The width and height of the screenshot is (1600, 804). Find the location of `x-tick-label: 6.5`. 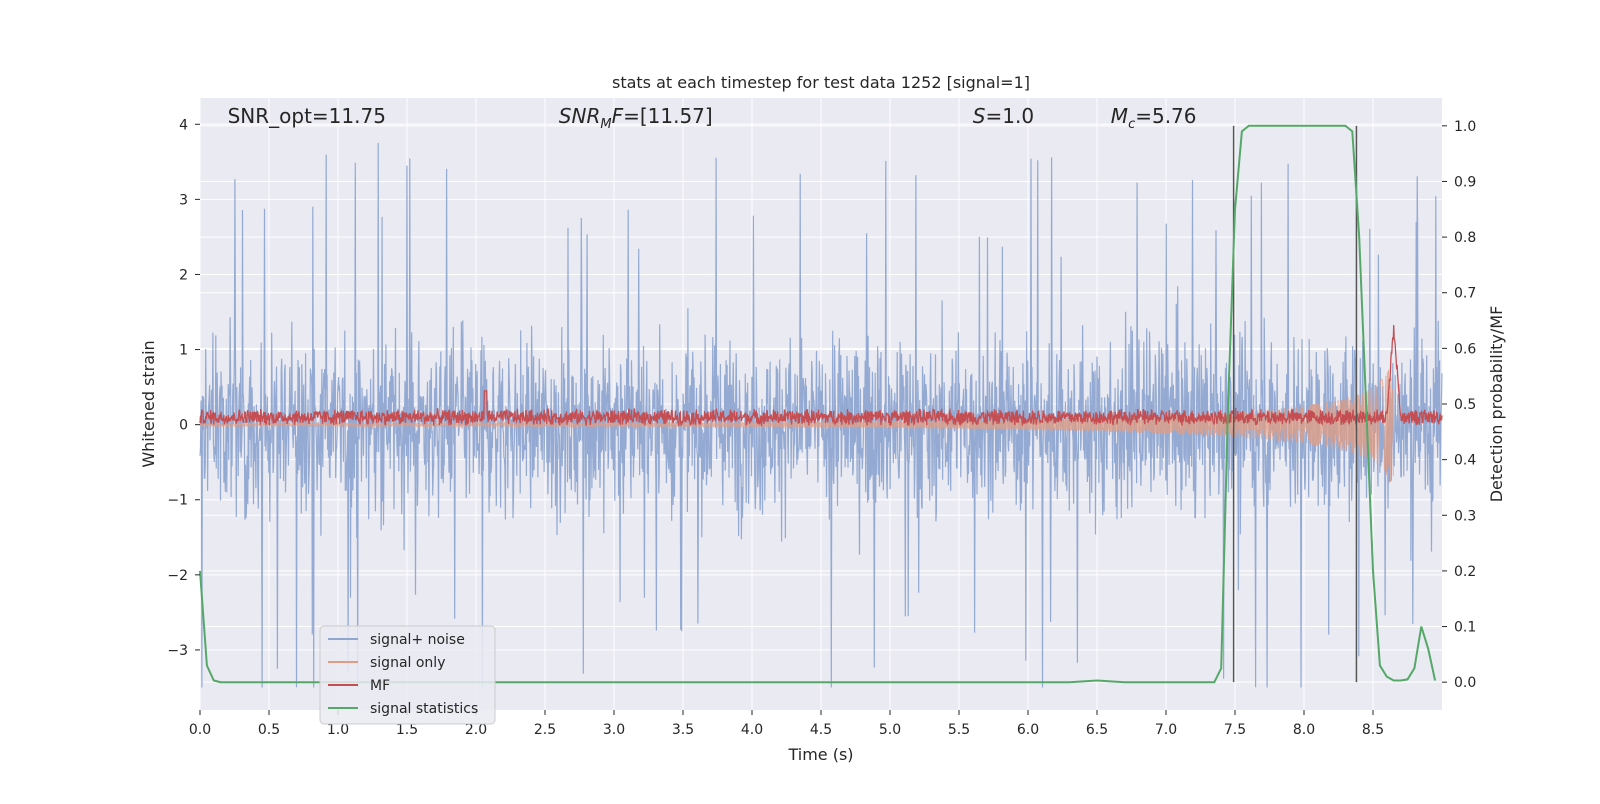

x-tick-label: 6.5 is located at coordinates (1097, 730).